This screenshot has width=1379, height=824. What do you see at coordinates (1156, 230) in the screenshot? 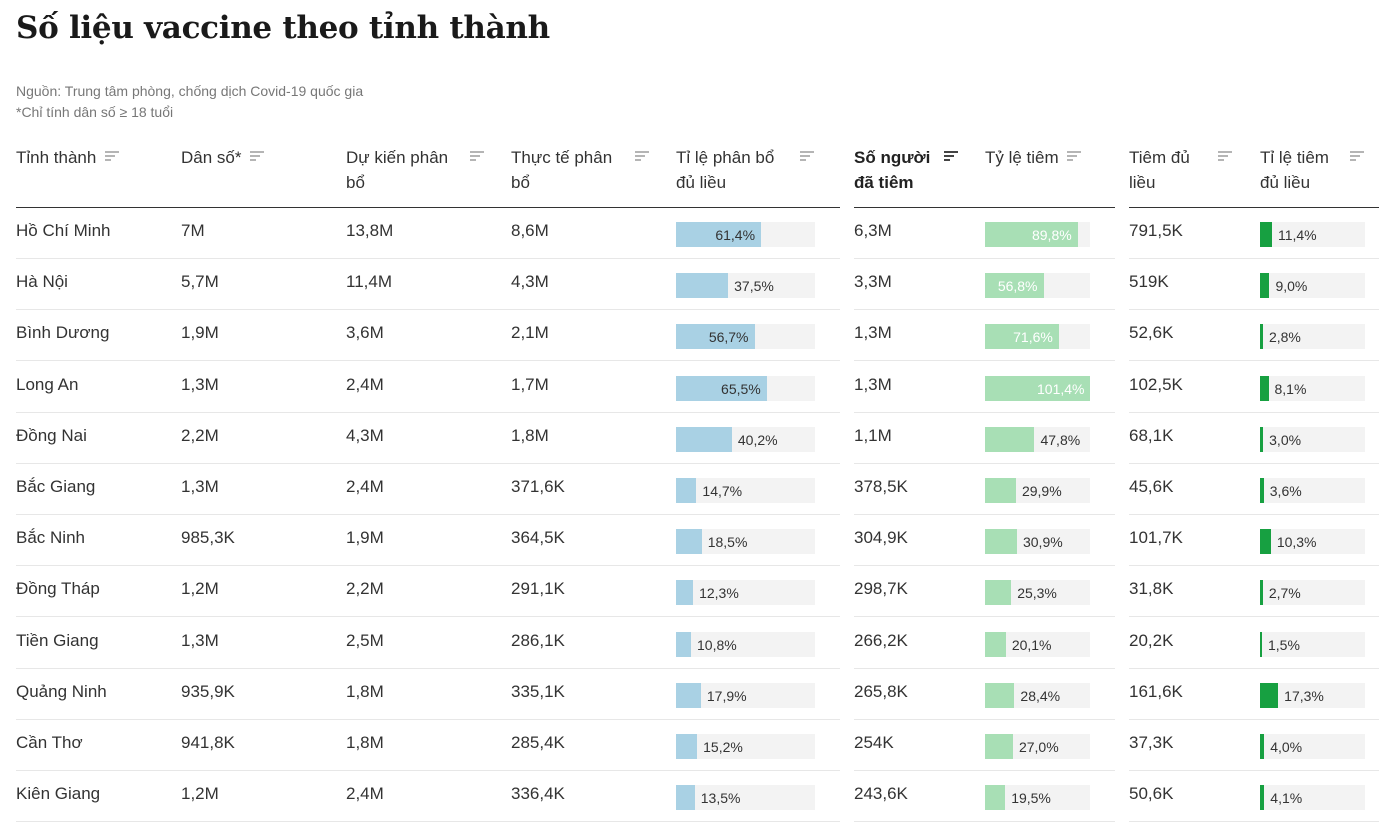
I see `cell-full: 791,5K` at bounding box center [1156, 230].